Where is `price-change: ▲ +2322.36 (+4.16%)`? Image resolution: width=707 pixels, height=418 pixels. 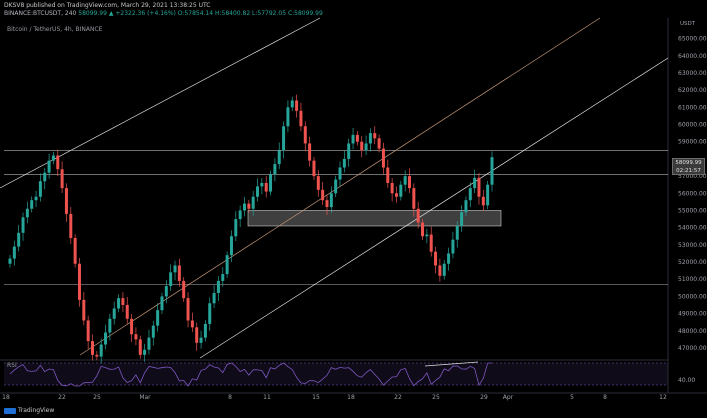 price-change: ▲ +2322.36 (+4.16%) is located at coordinates (142, 13).